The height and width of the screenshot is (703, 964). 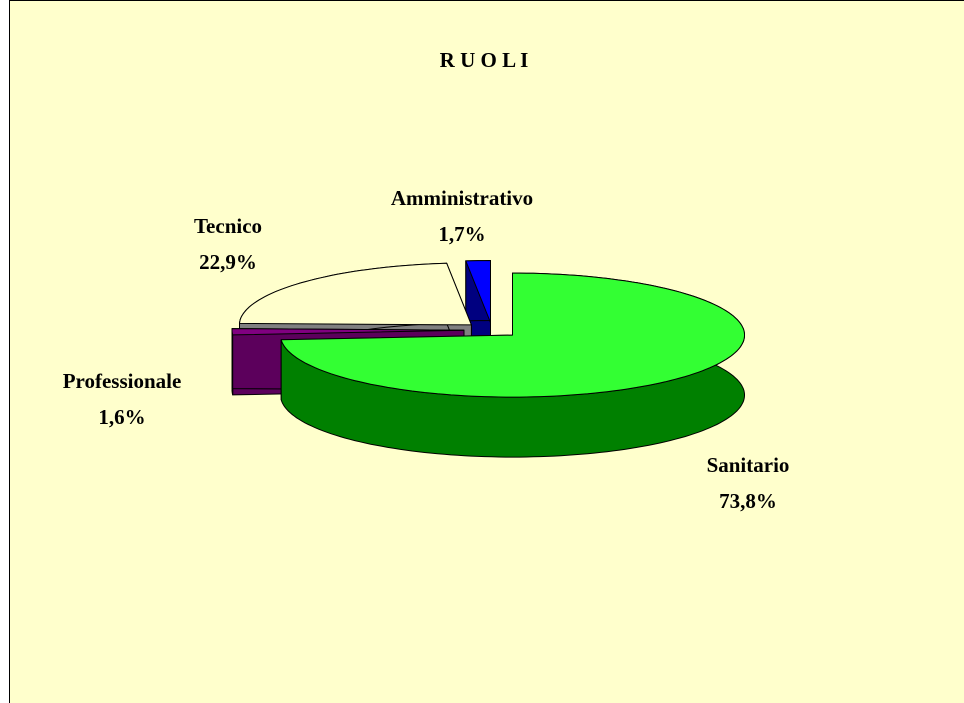 I want to click on slice-label: Amministrativo, so click(x=462, y=198).